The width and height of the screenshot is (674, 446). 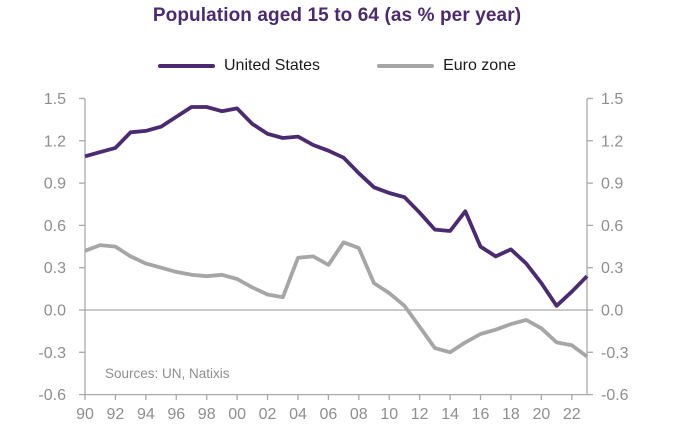 What do you see at coordinates (481, 414) in the screenshot?
I see `x-axis-tick-label: 16` at bounding box center [481, 414].